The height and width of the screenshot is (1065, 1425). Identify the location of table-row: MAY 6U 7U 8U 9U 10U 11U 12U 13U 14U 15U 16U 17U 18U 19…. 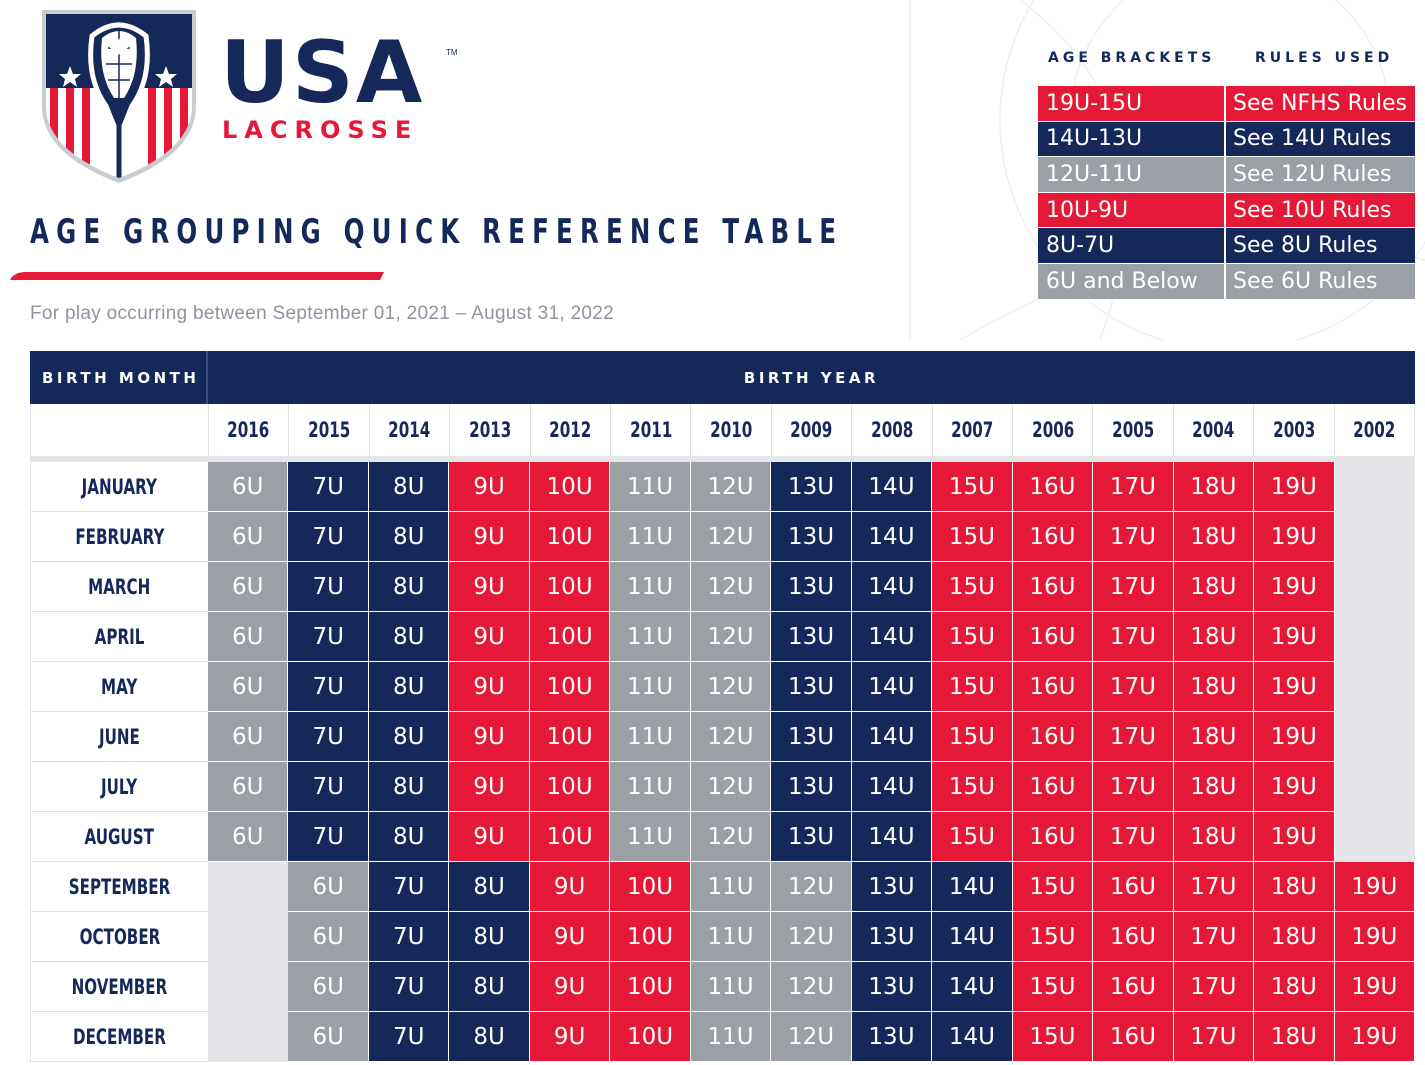
(723, 687).